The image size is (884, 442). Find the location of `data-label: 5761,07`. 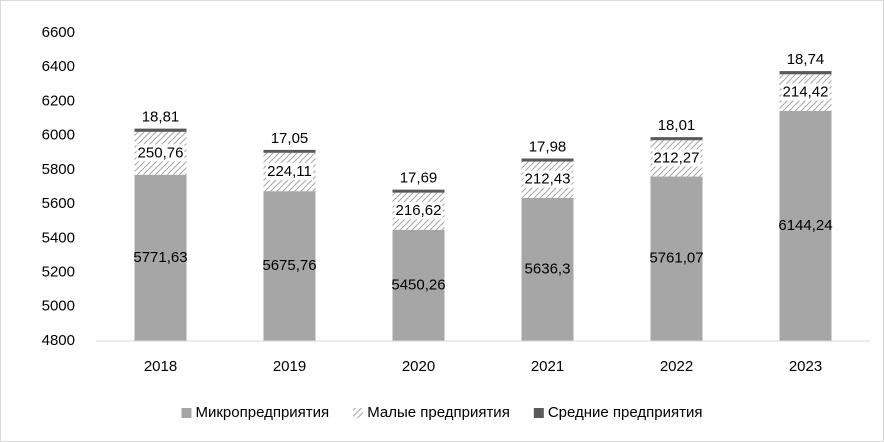

data-label: 5761,07 is located at coordinates (676, 258).